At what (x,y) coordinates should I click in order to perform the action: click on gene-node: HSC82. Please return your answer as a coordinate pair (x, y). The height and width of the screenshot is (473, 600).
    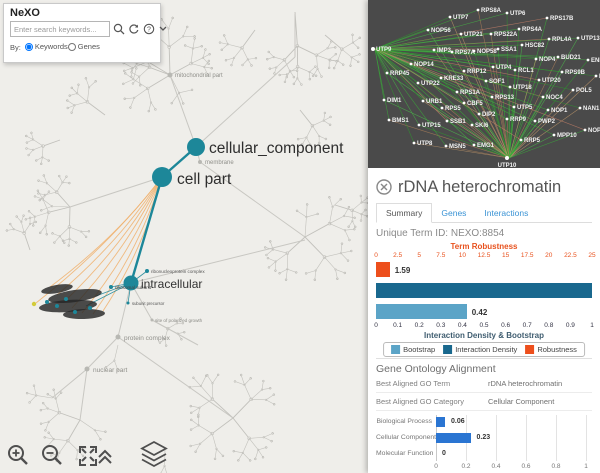
    Looking at the image, I should click on (532, 46).